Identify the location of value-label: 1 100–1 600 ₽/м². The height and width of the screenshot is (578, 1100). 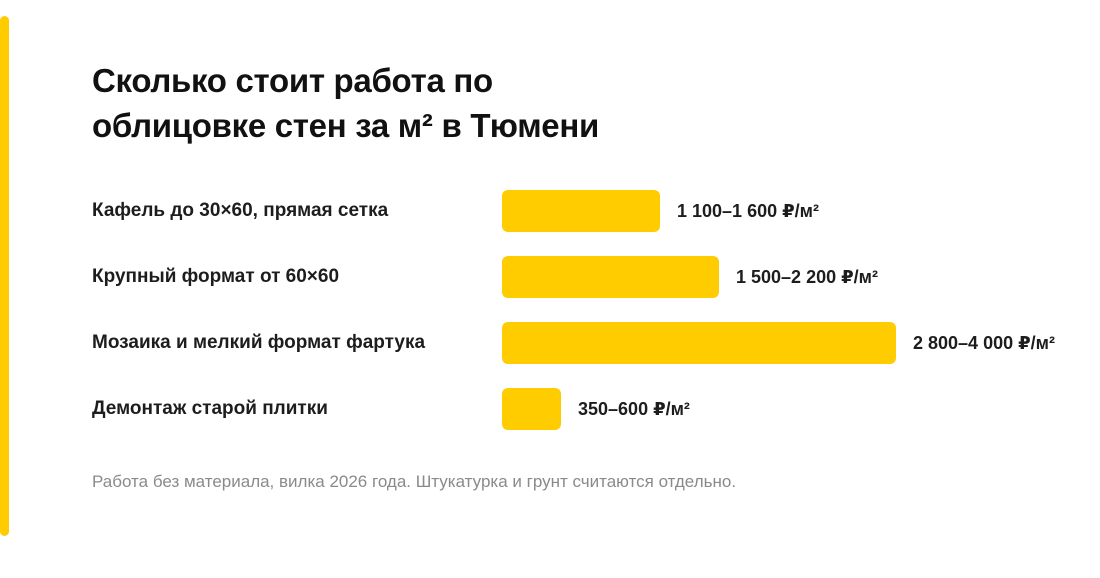
(748, 211).